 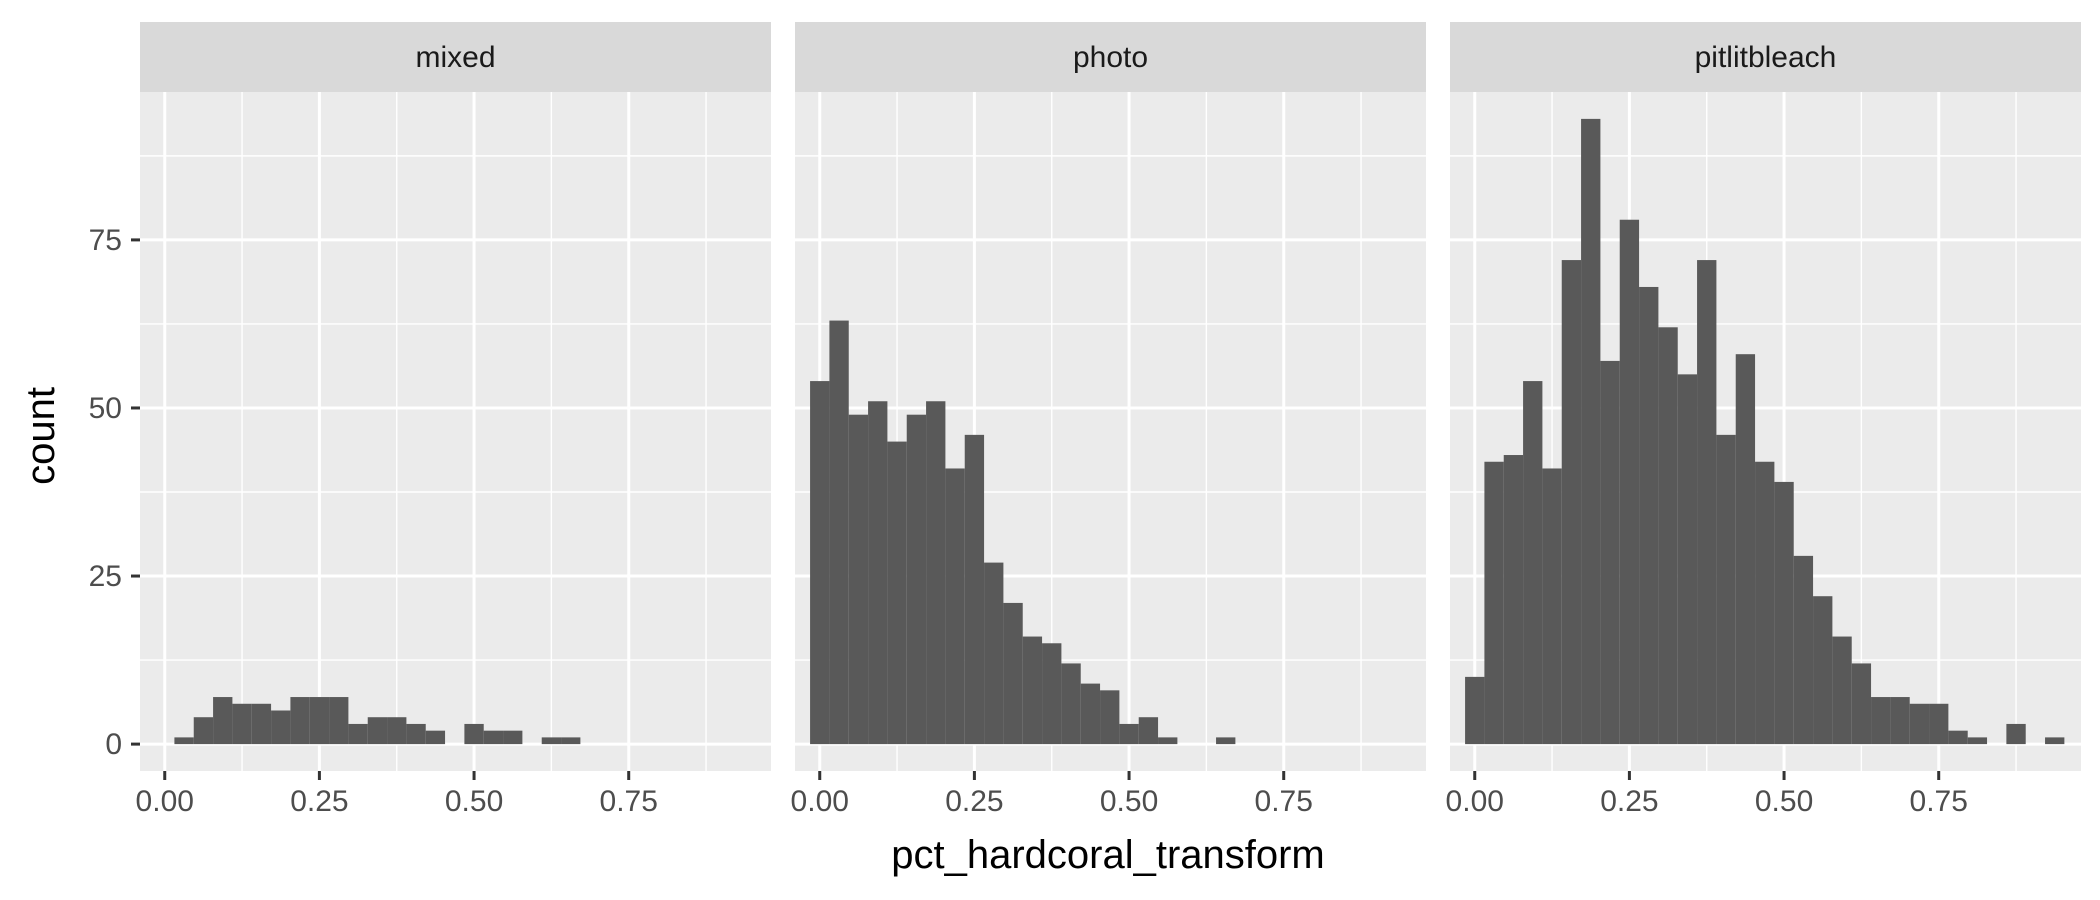 I want to click on x-axis-photo: 0.00 0.25 0.50 0.75, so click(x=1052, y=794).